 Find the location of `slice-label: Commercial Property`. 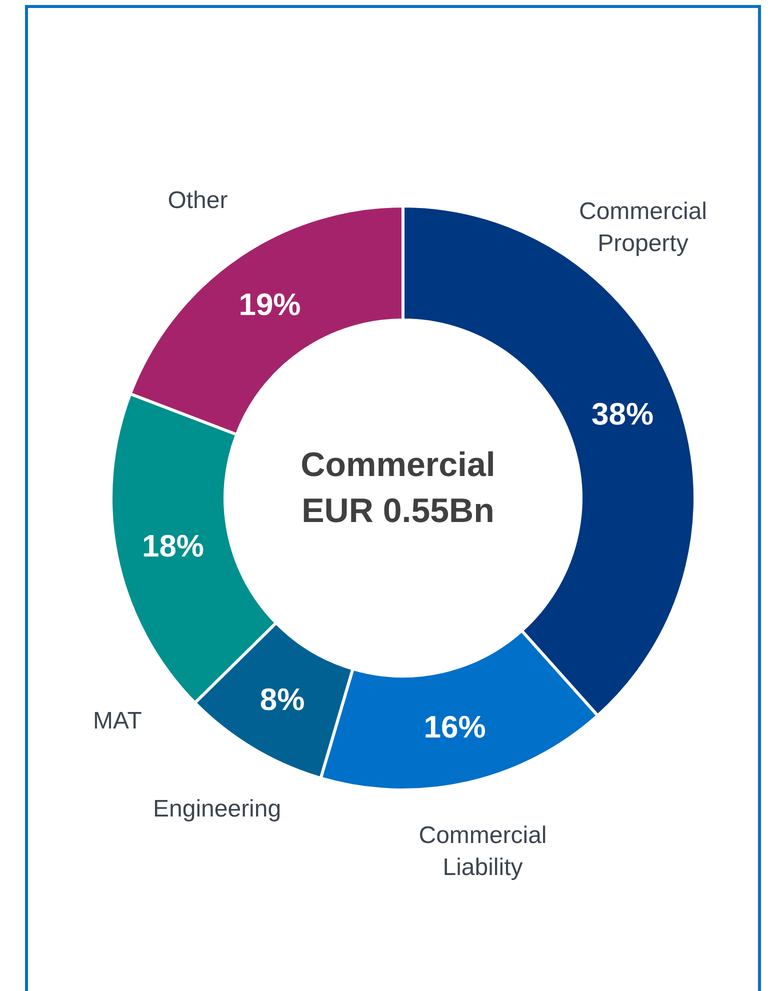

slice-label: Commercial Property is located at coordinates (643, 226).